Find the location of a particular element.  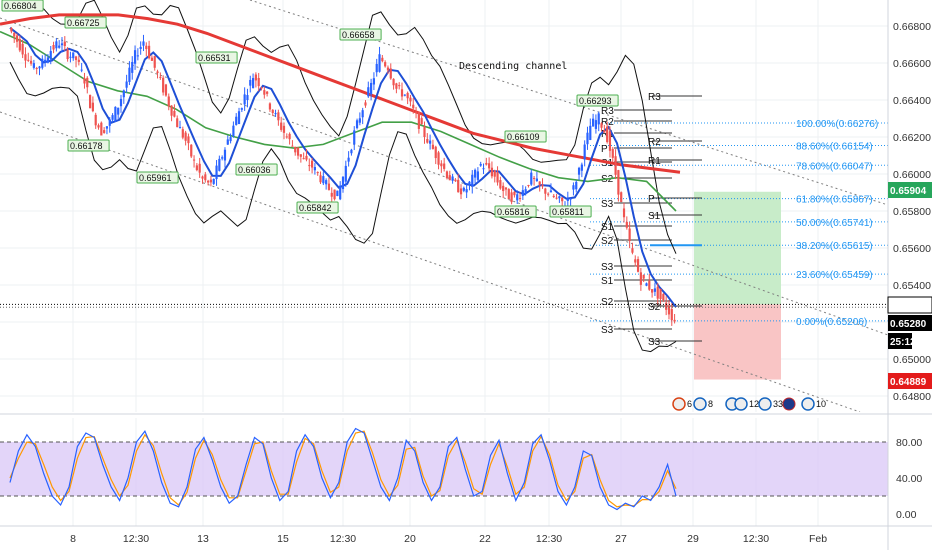

economic-events: 685123310 is located at coordinates (749, 404).